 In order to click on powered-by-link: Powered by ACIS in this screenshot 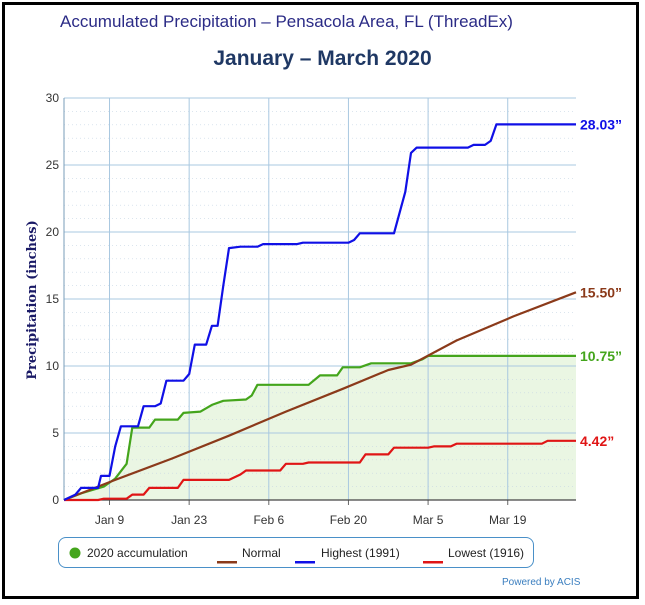, I will do `click(541, 582)`.